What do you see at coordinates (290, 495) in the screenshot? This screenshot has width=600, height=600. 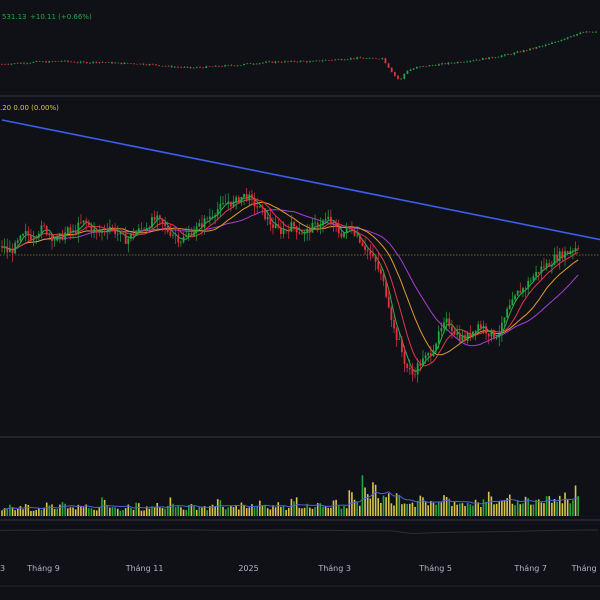 I see `volume-pane` at bounding box center [290, 495].